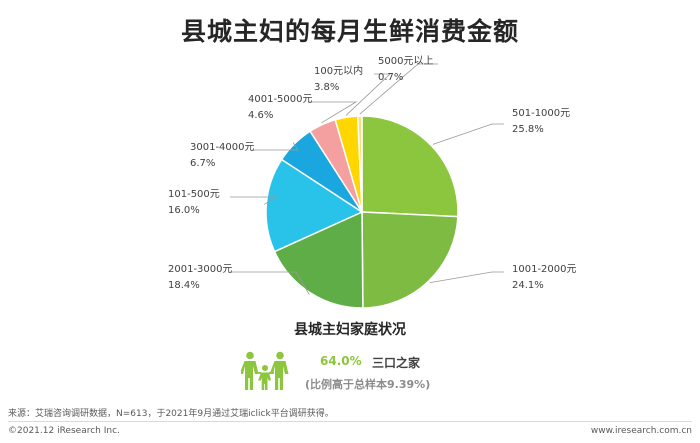  Describe the element at coordinates (194, 194) in the screenshot. I see `slice-label-4: 101-500元` at that location.